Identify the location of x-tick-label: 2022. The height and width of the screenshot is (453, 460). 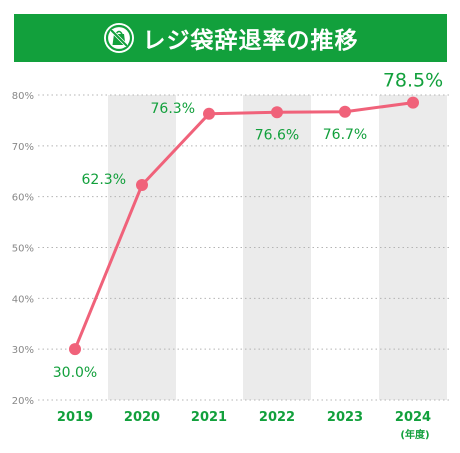
(277, 417).